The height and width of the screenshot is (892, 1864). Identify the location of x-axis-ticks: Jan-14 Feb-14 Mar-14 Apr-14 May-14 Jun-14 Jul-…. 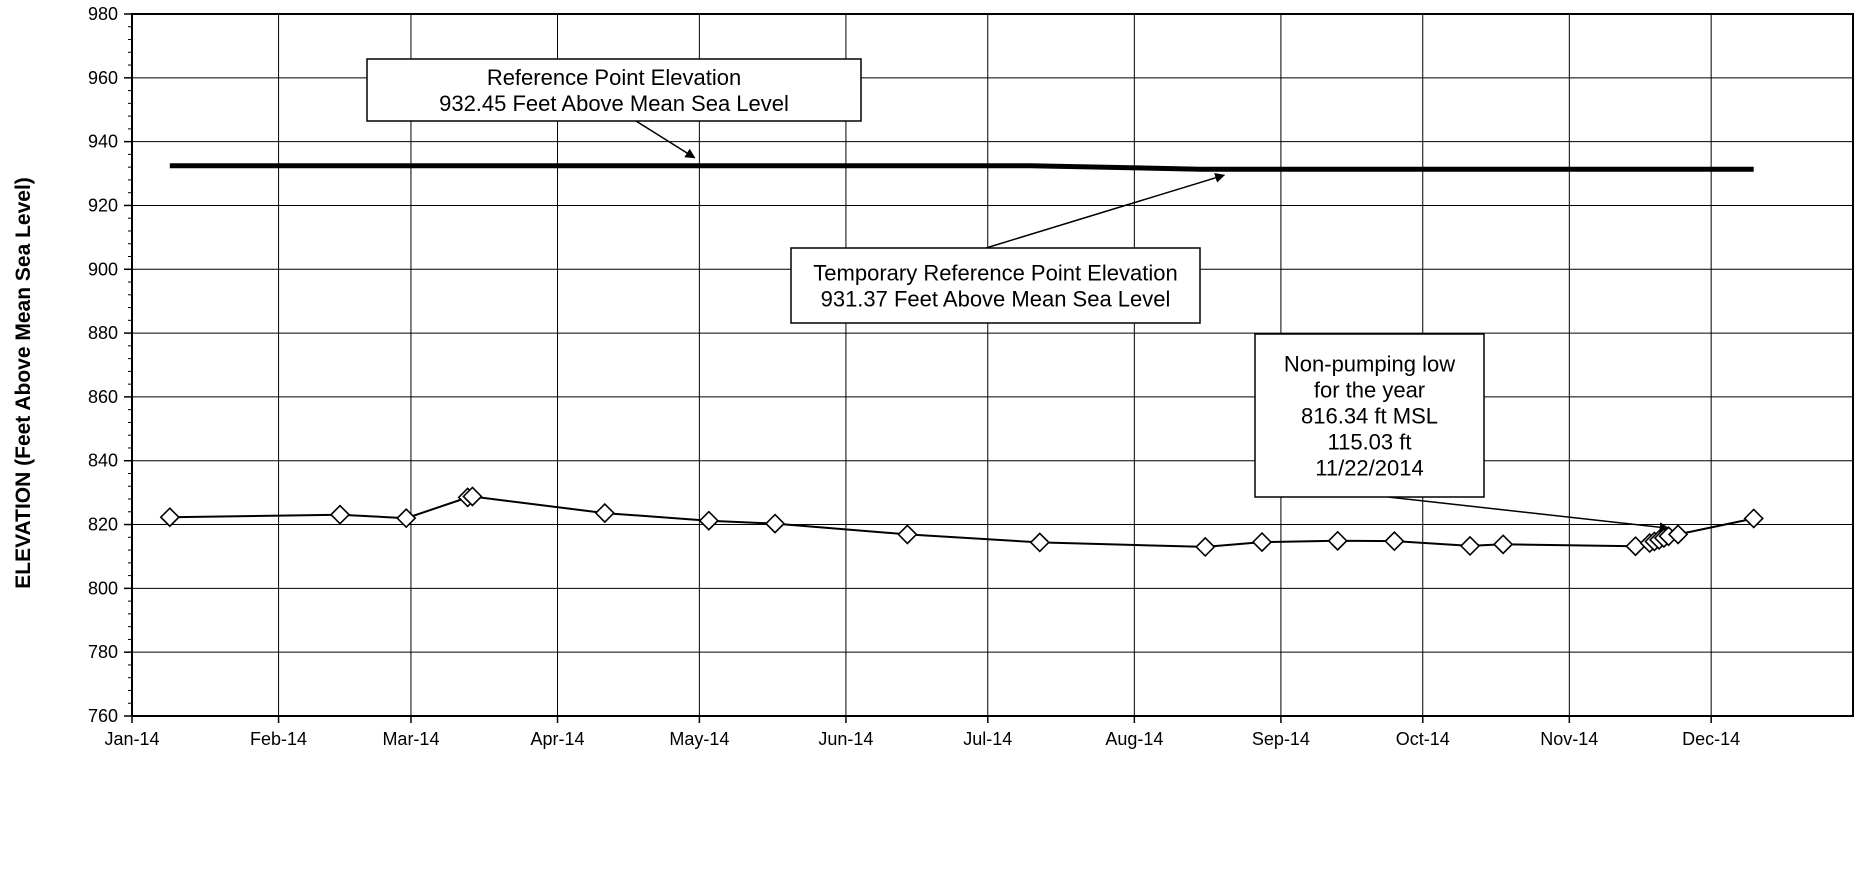
(922, 732).